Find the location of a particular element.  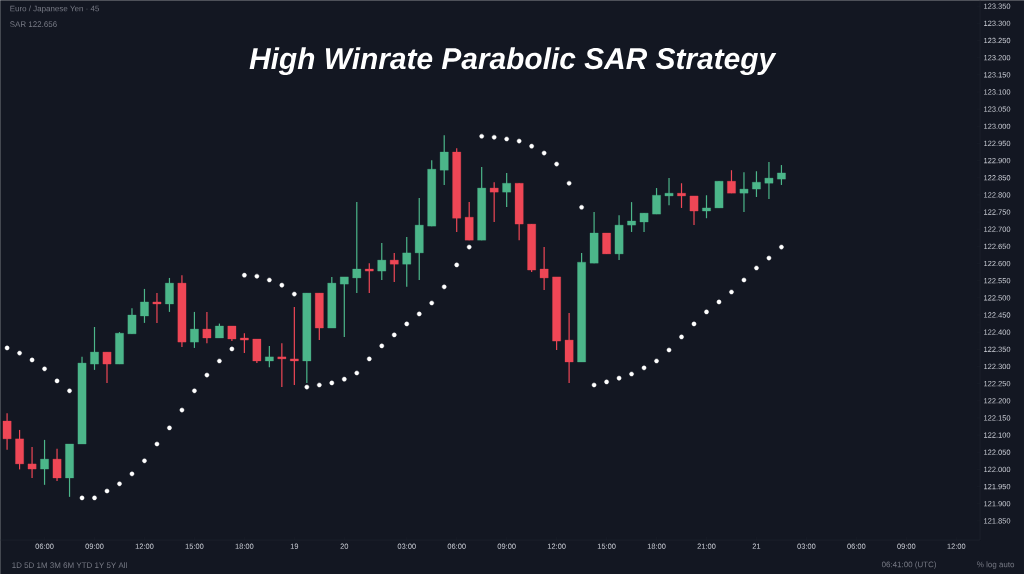

text: High Winrate Parabolic SAR Strategy is located at coordinates (513, 61).